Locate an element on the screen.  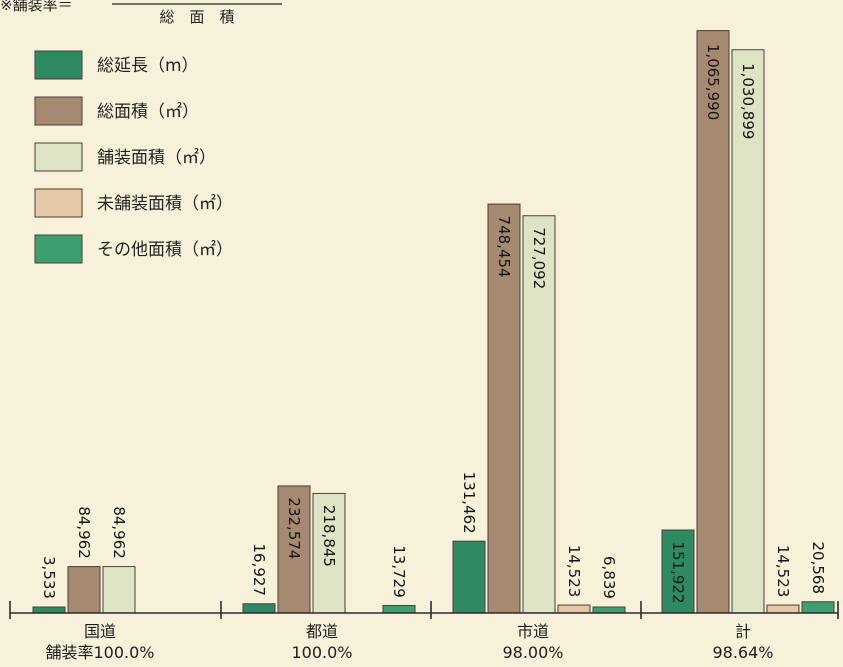
bar-value-label: 1,030,899 is located at coordinates (748, 101).